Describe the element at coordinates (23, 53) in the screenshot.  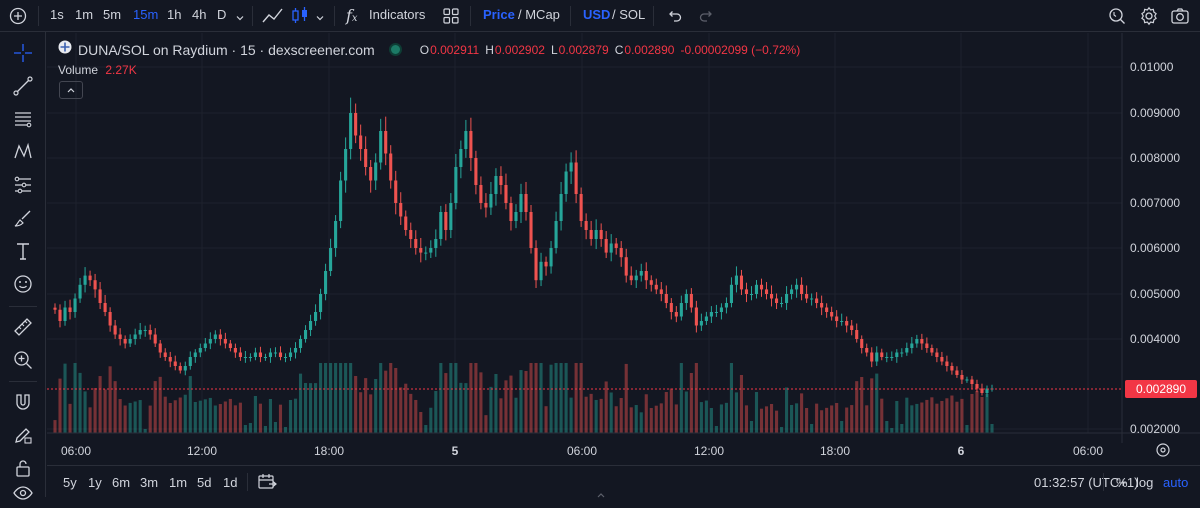
I see `crosshair-icon` at that location.